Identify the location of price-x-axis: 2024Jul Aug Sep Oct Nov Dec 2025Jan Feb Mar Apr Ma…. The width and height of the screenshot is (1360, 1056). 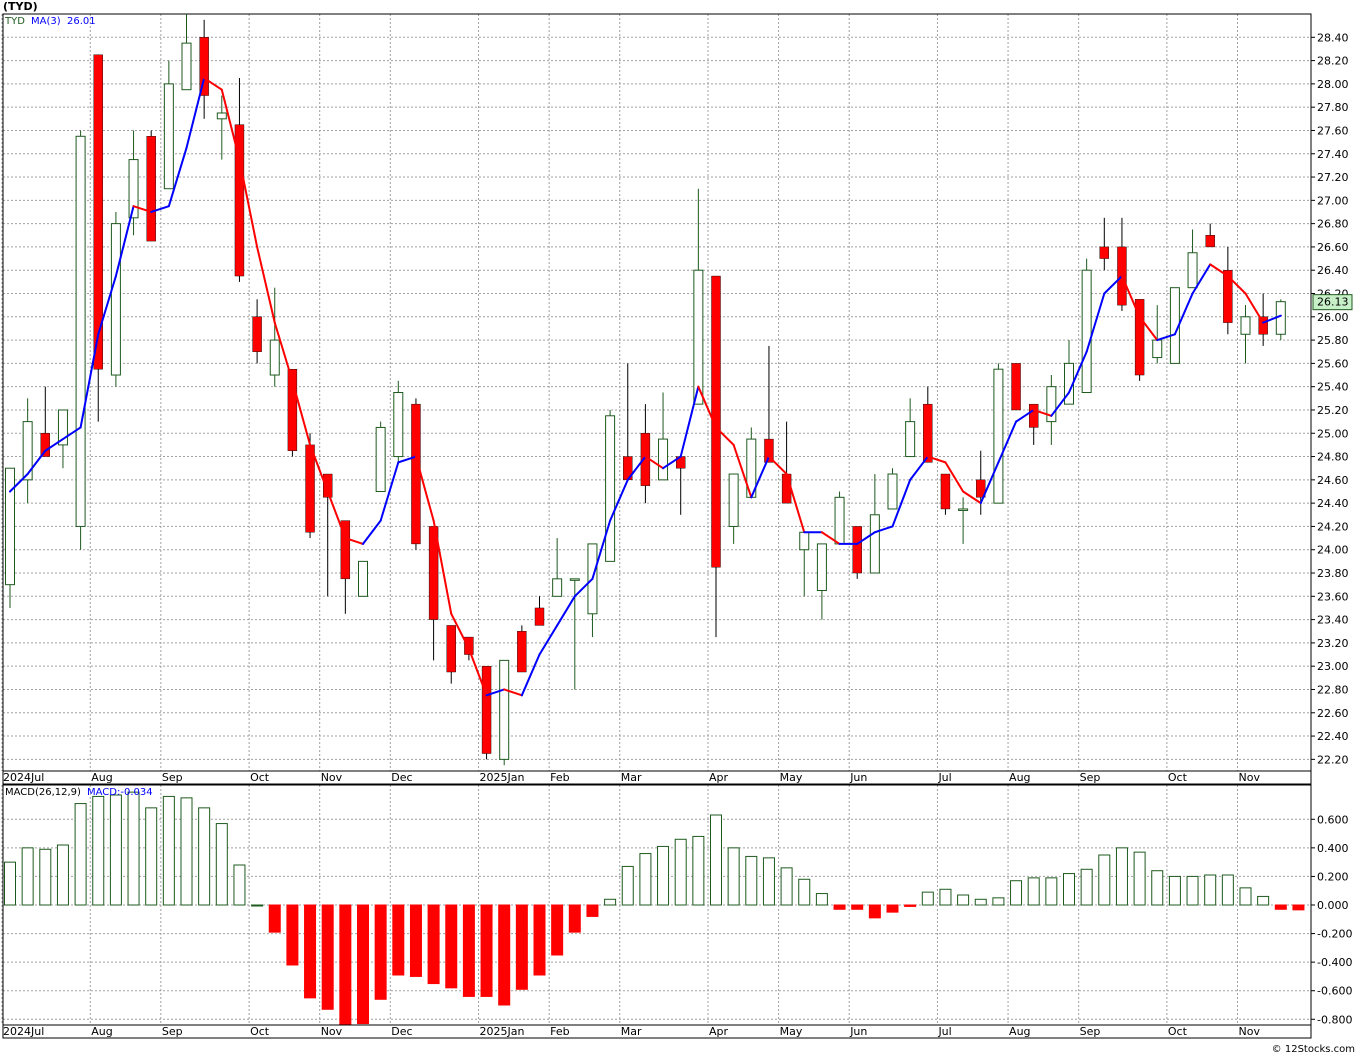
(631, 777).